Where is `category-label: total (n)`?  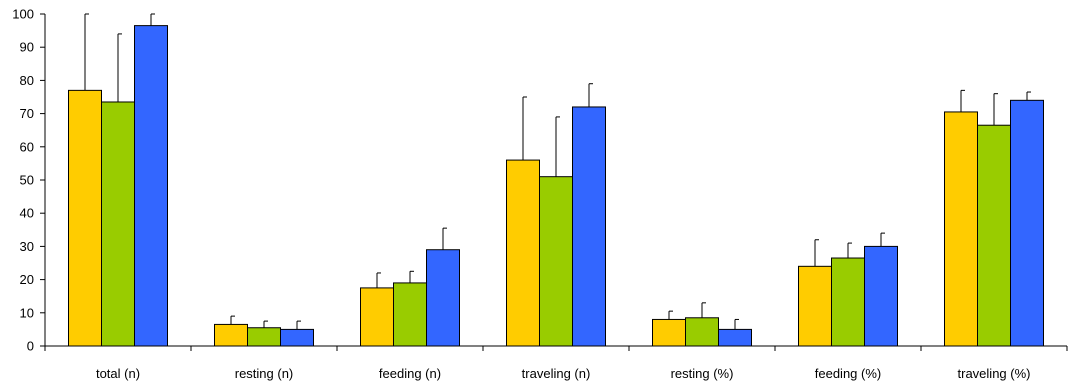
category-label: total (n) is located at coordinates (118, 373).